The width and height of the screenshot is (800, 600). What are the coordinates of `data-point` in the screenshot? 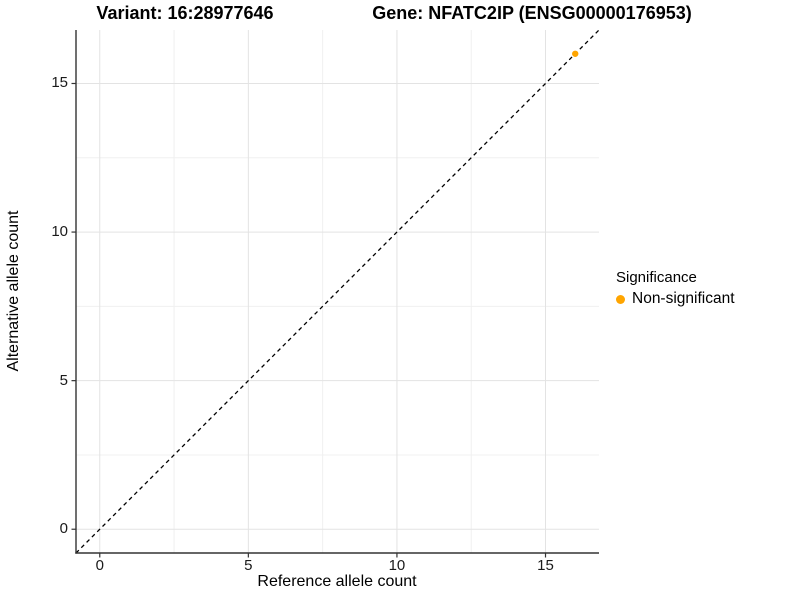 It's located at (575, 53).